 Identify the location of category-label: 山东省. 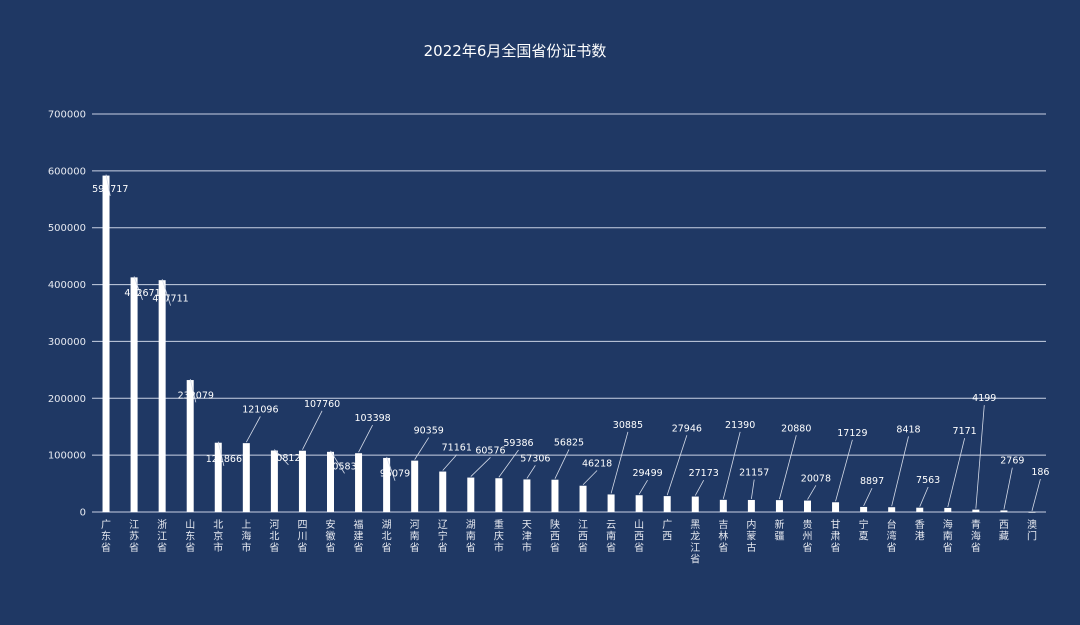
(190, 536).